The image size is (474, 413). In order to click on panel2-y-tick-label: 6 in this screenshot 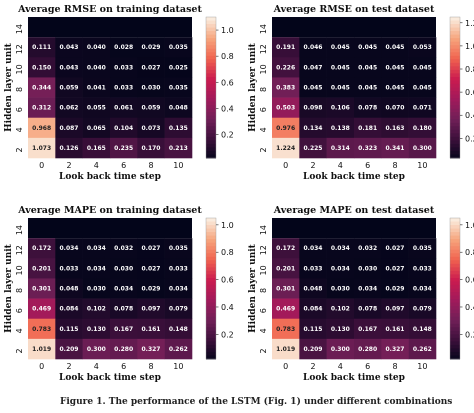, I will do `click(263, 109)`.